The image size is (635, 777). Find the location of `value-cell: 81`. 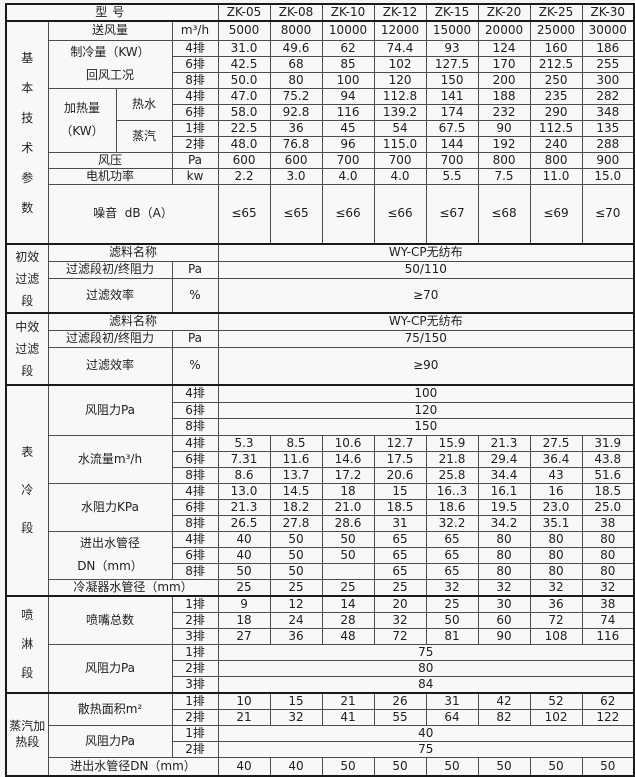

value-cell: 81 is located at coordinates (452, 636).